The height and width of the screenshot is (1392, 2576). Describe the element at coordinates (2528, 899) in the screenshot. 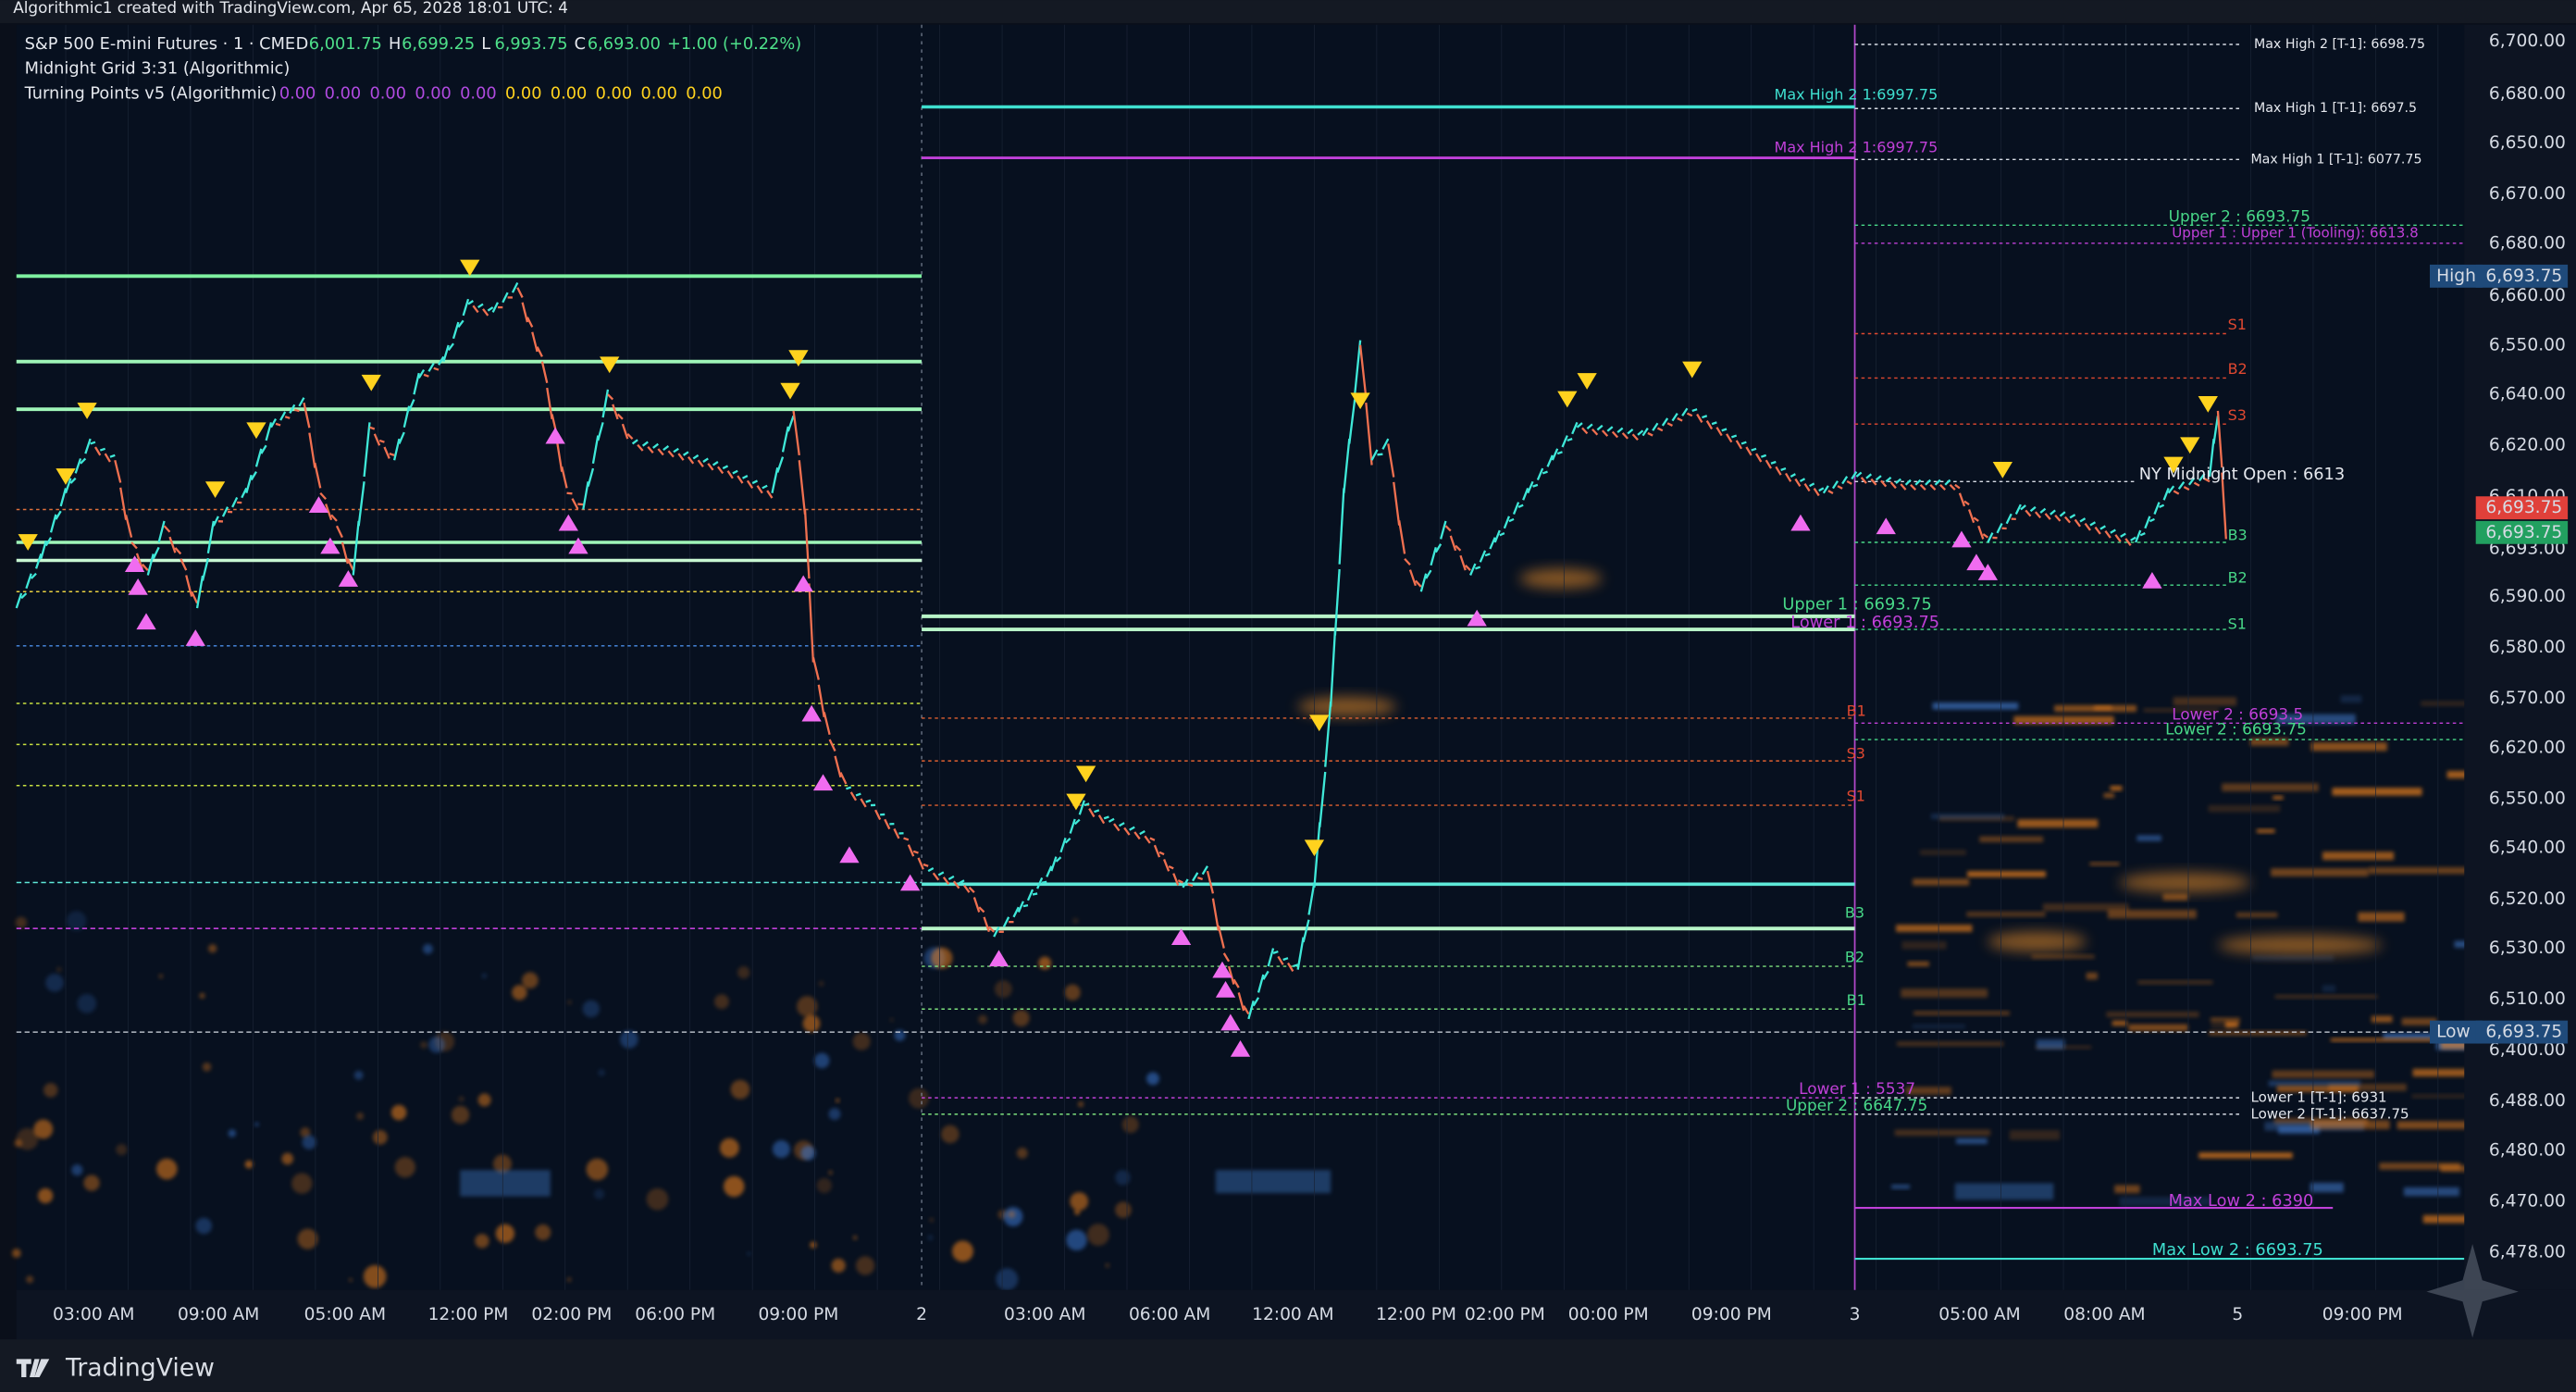

I see `price-label: 6,520.00` at that location.